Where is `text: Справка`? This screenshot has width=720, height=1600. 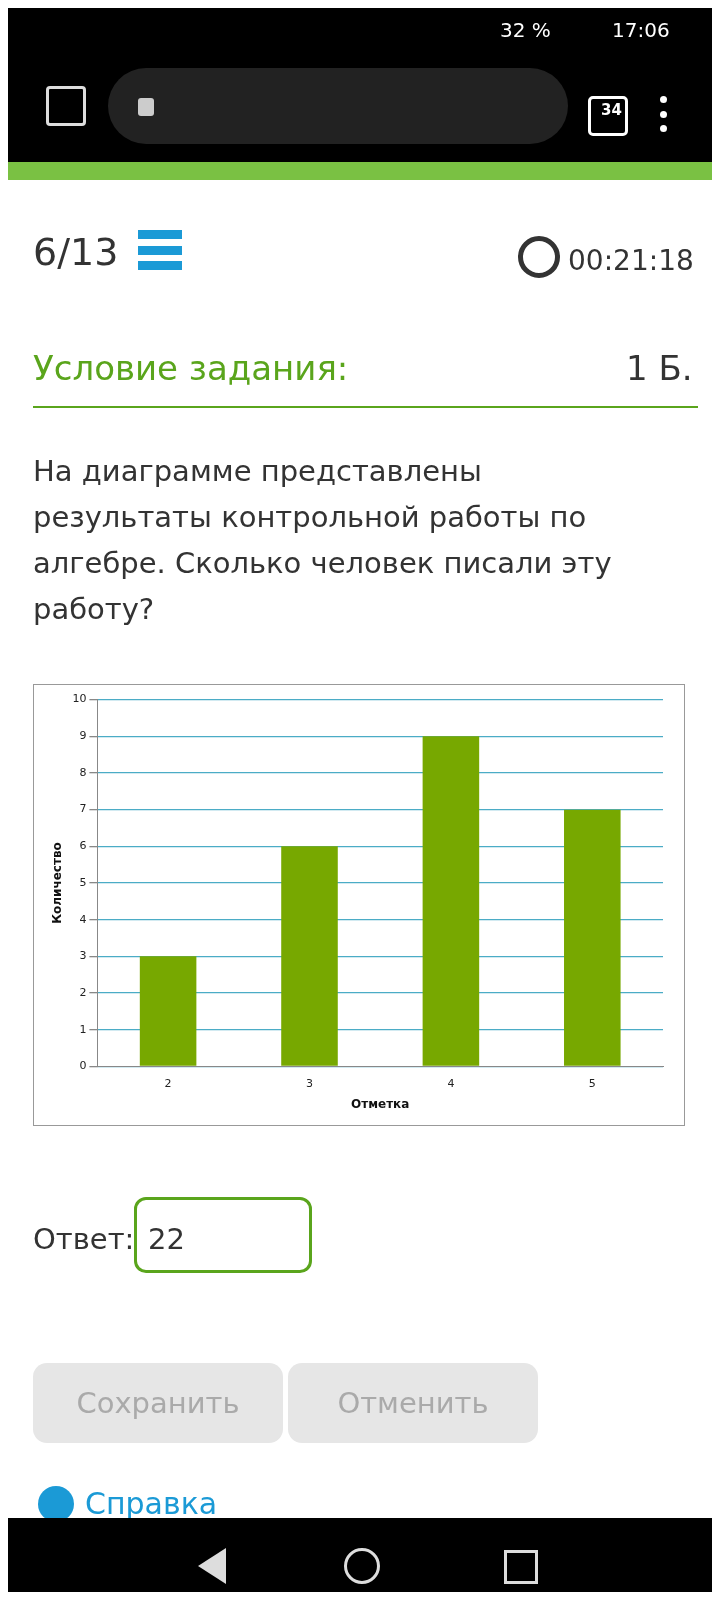 text: Справка is located at coordinates (151, 1503).